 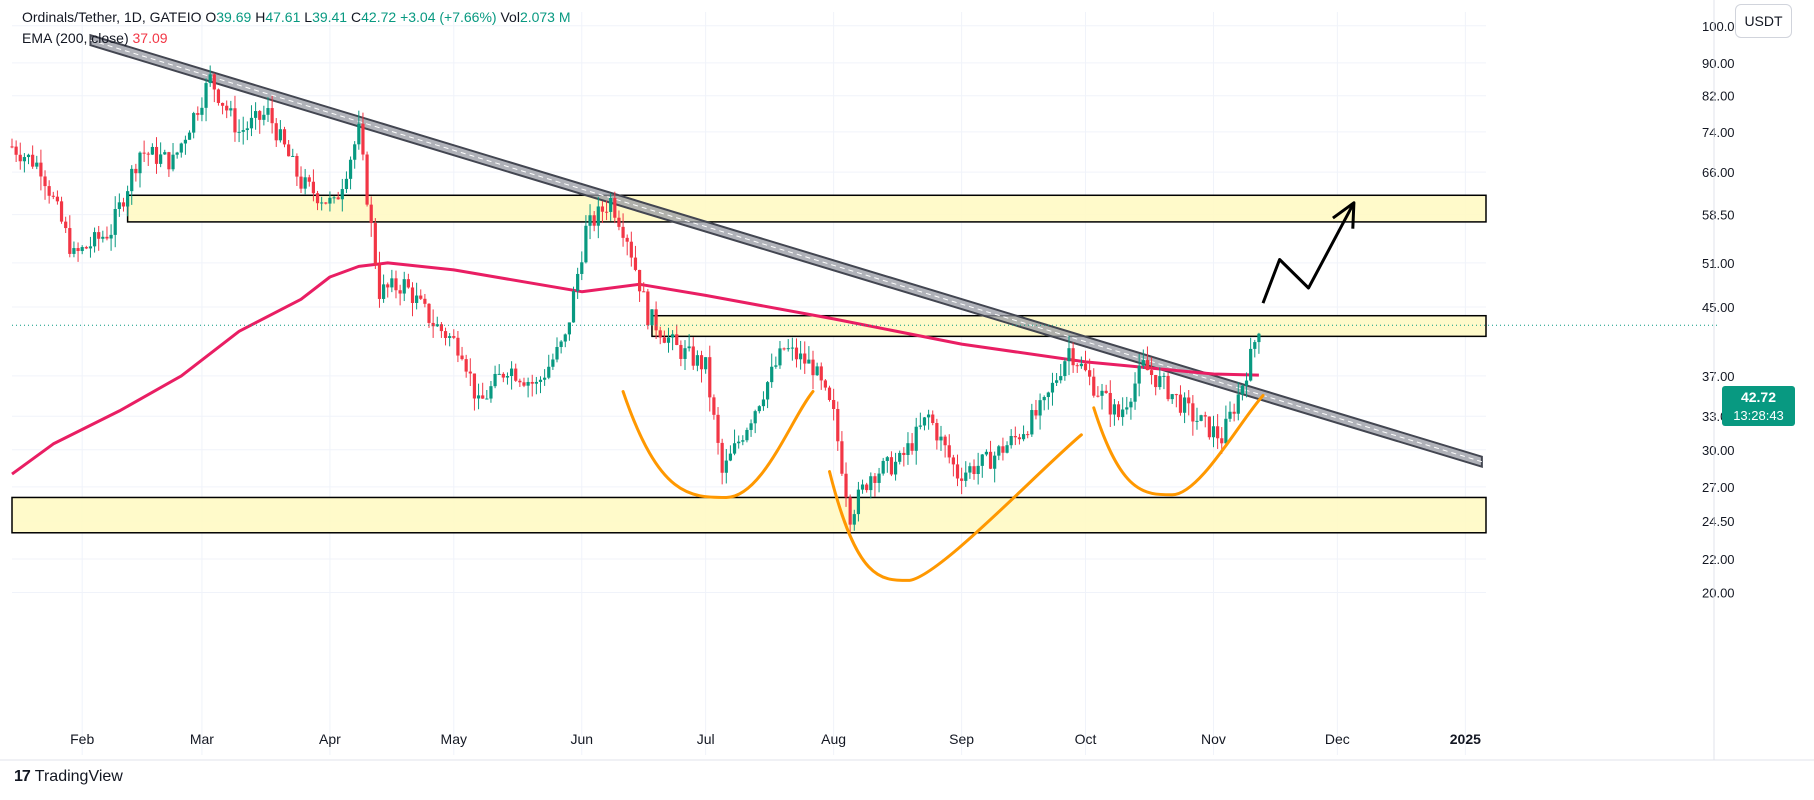 I want to click on y-tick-label: 24.50, so click(x=1718, y=521).